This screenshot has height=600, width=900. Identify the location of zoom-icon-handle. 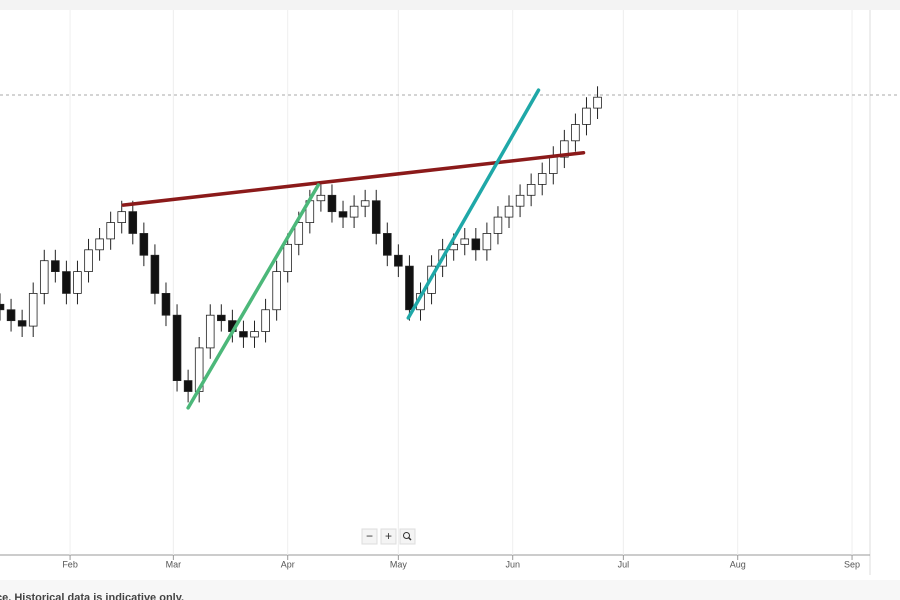
(409, 538).